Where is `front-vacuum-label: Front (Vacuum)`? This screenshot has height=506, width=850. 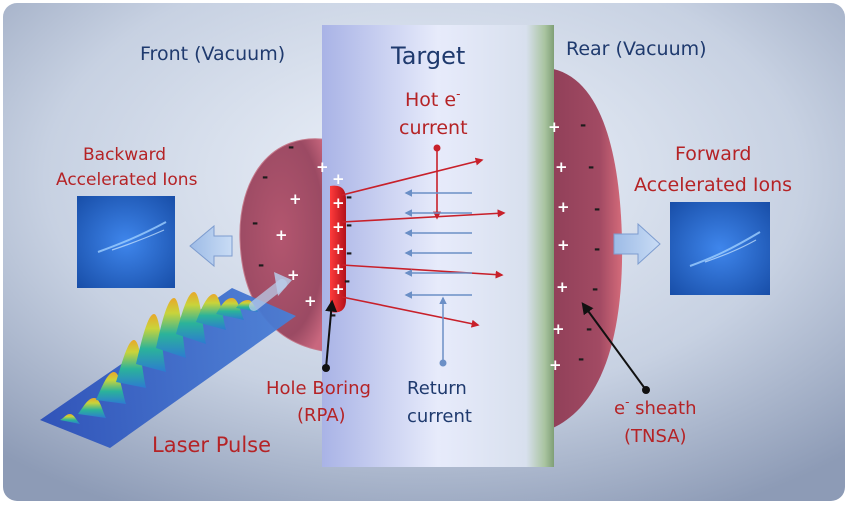 front-vacuum-label: Front (Vacuum) is located at coordinates (212, 54).